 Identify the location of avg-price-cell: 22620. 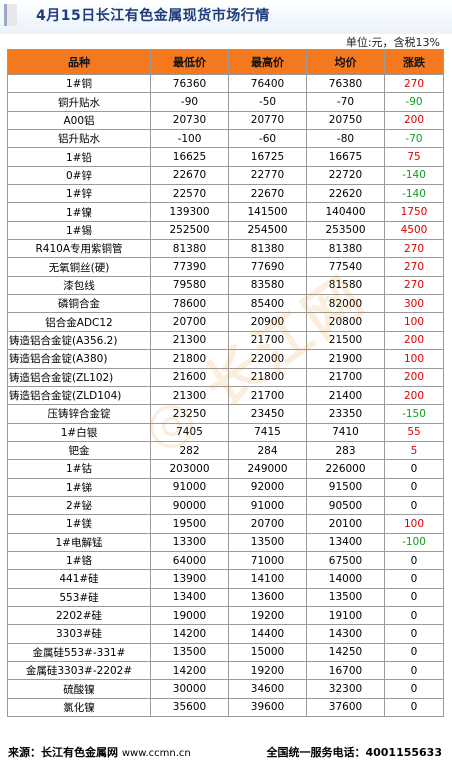
(345, 194).